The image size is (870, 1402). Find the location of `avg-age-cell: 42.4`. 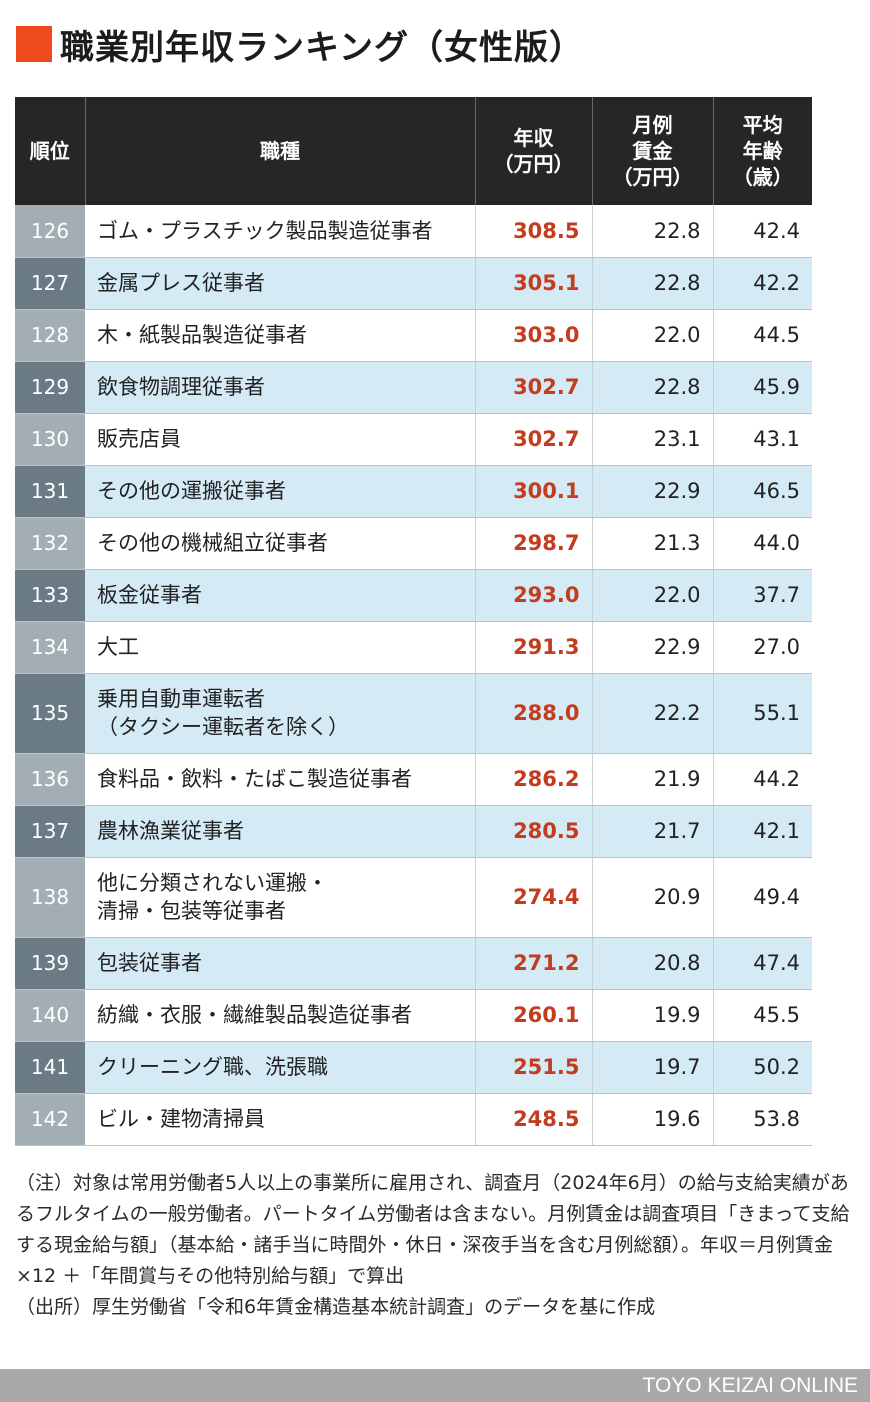

avg-age-cell: 42.4 is located at coordinates (762, 231).